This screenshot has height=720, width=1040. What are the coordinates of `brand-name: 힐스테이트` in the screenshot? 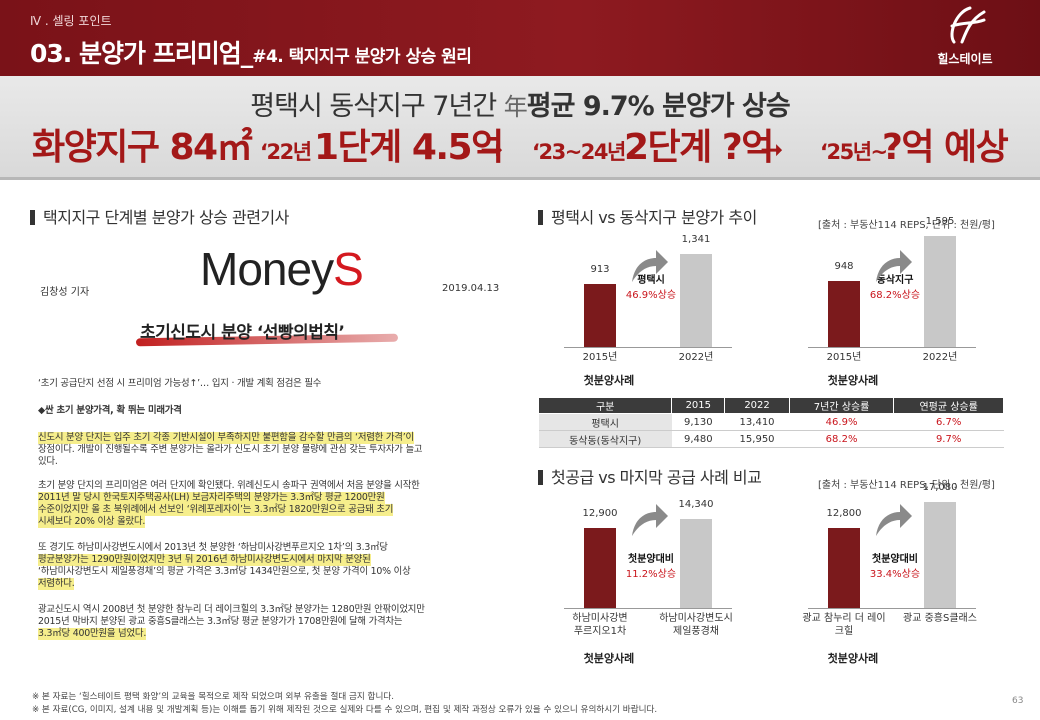 It's located at (965, 59).